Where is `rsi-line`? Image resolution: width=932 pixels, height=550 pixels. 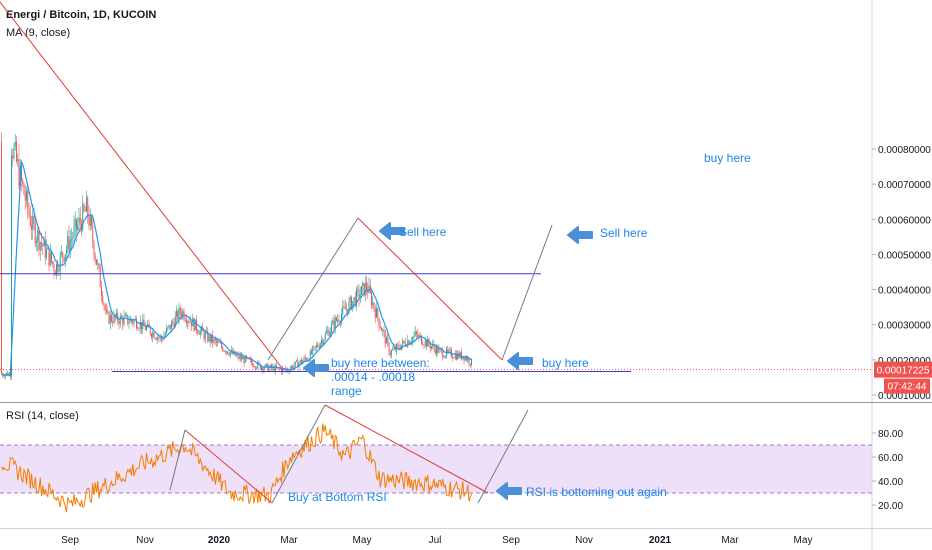
rsi-line is located at coordinates (236, 468).